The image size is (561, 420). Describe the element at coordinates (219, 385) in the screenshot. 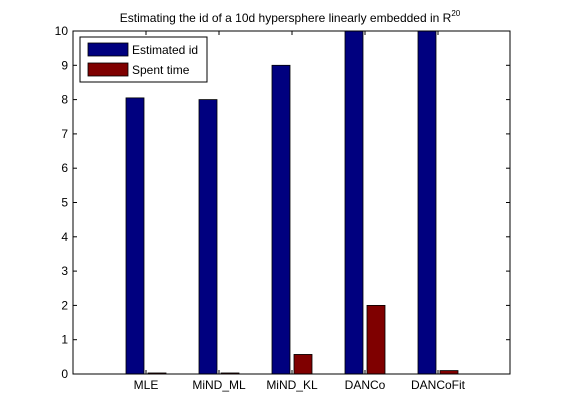

I see `x-tick-label: MiND_ML` at that location.